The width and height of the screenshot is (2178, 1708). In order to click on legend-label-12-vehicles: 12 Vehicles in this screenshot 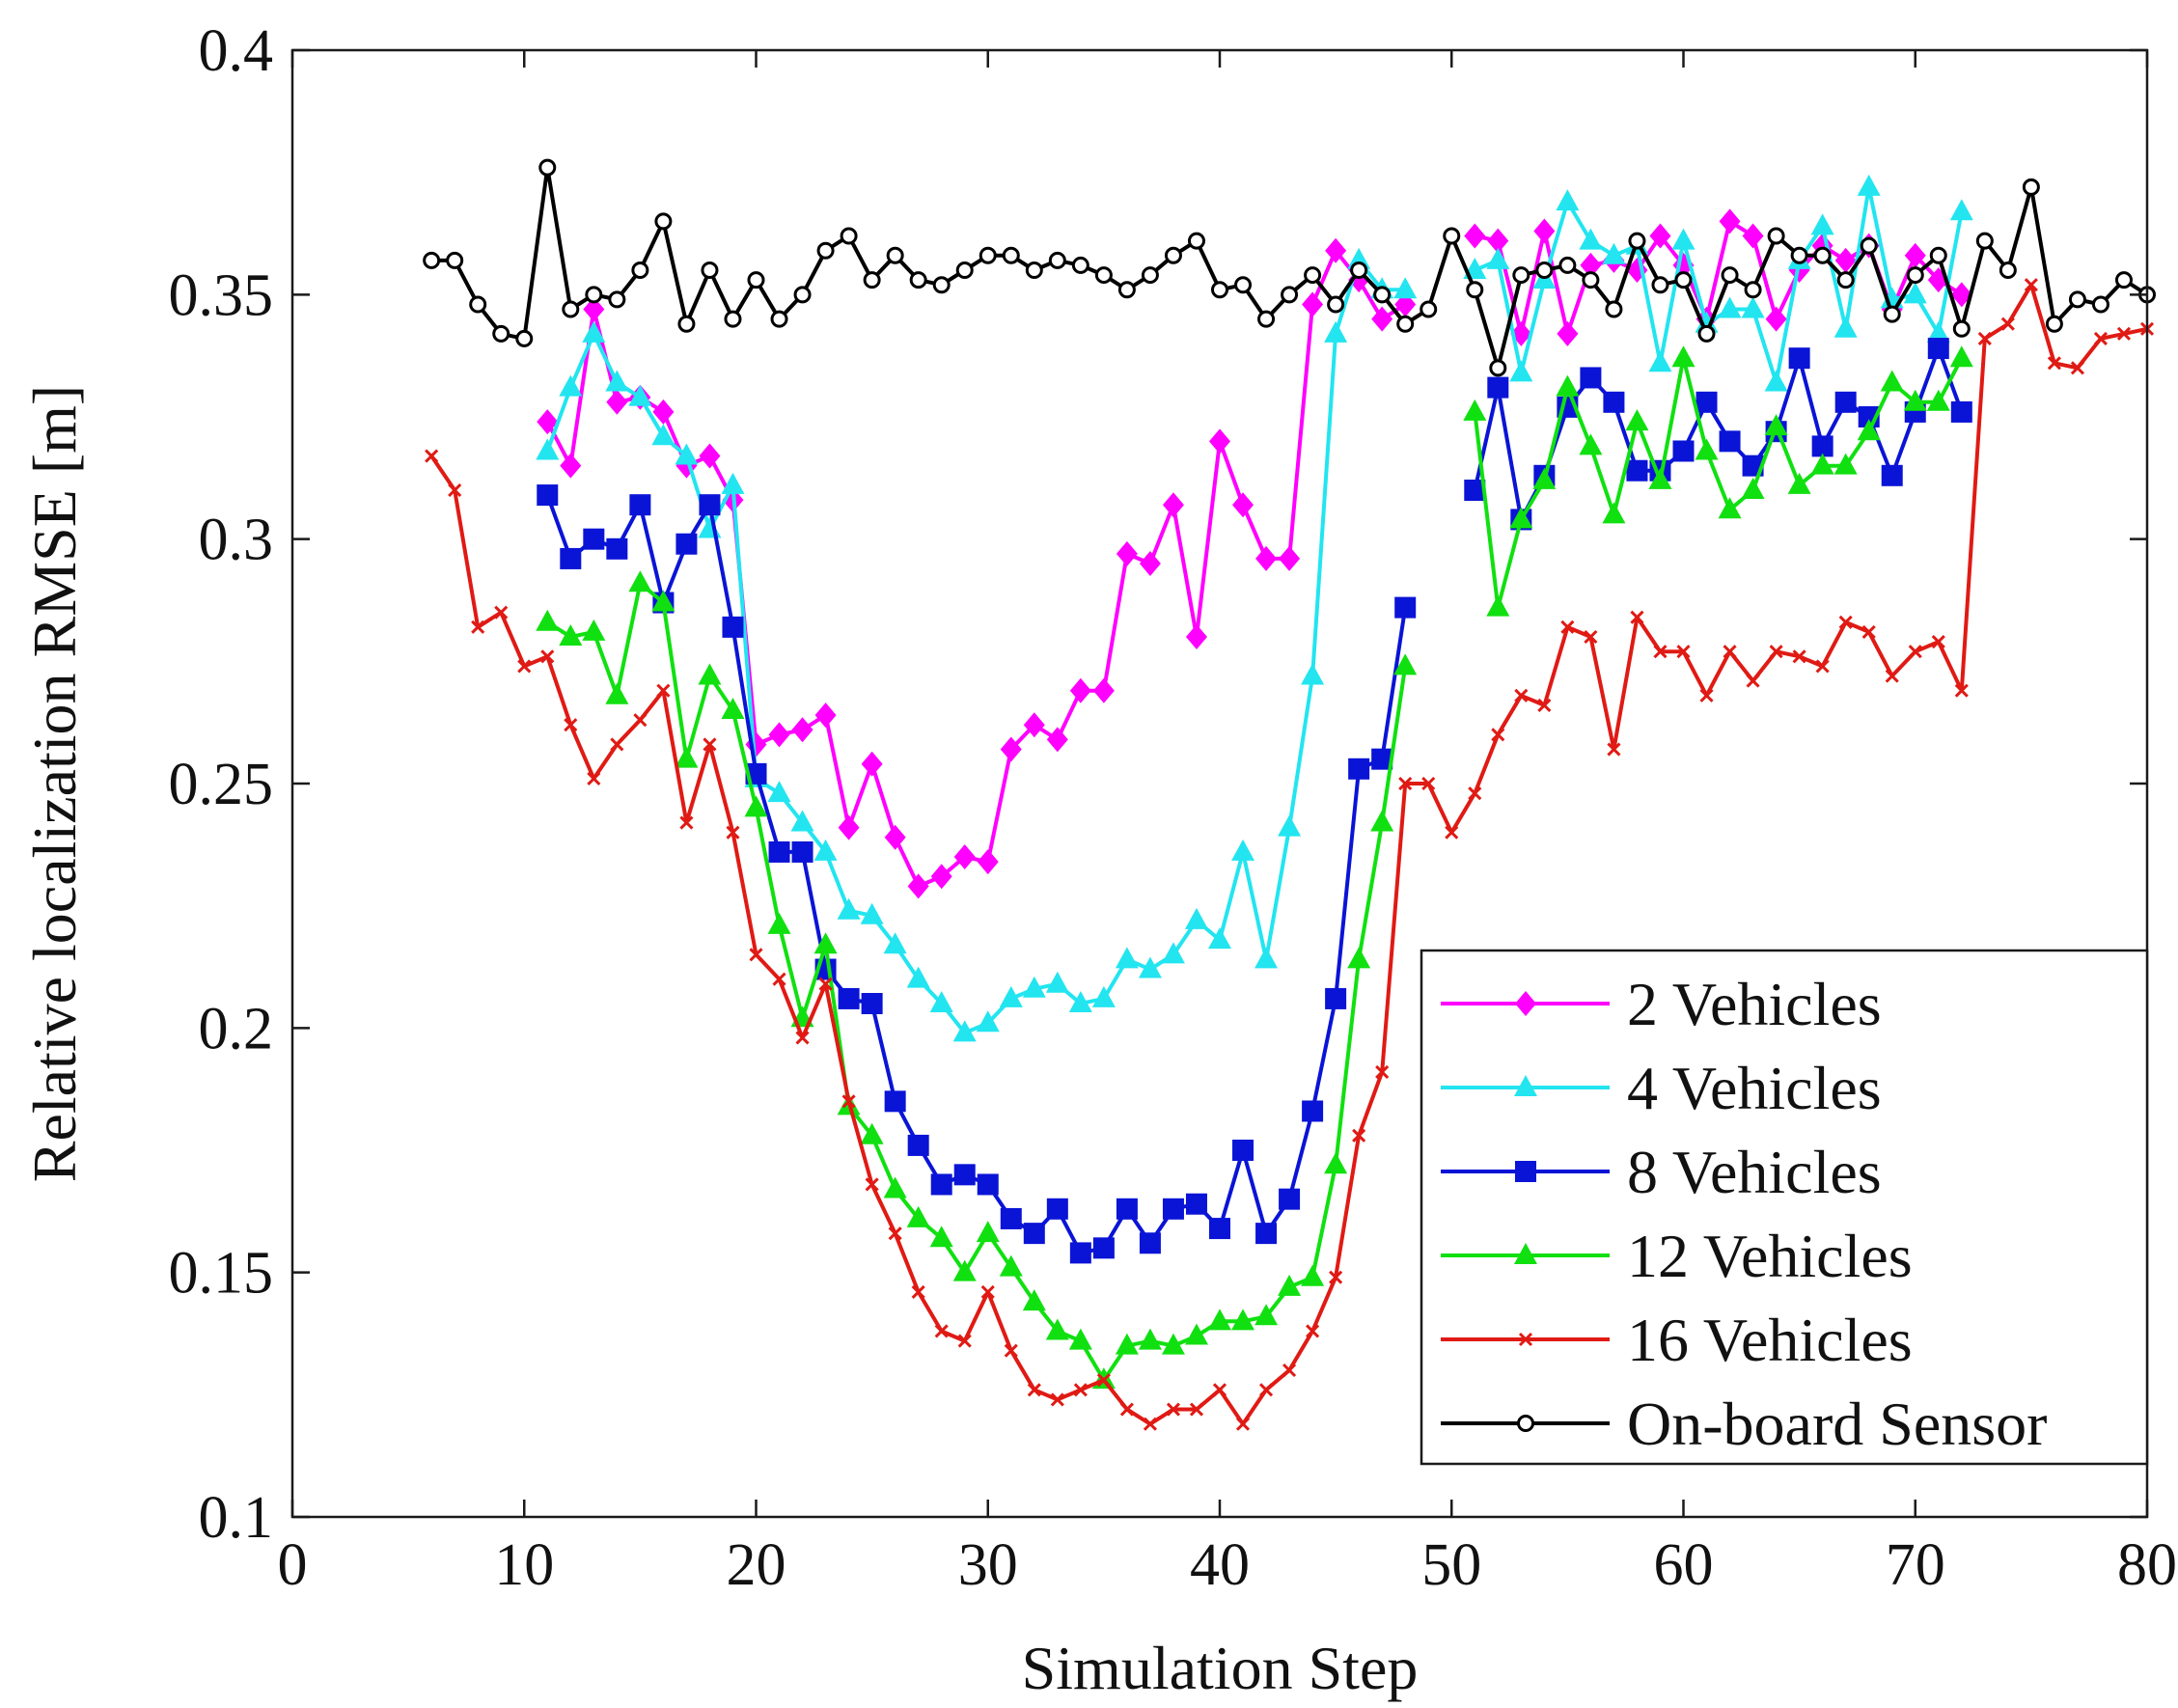, I will do `click(1770, 1256)`.